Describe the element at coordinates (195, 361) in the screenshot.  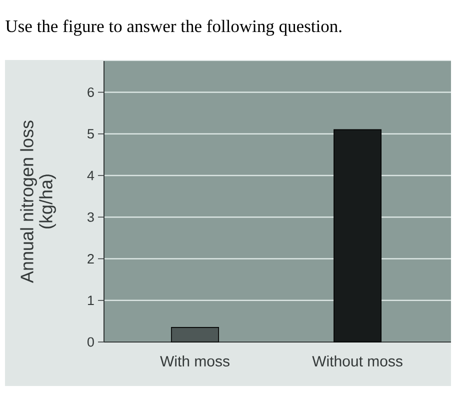
I see `x-tick-label: With moss` at that location.